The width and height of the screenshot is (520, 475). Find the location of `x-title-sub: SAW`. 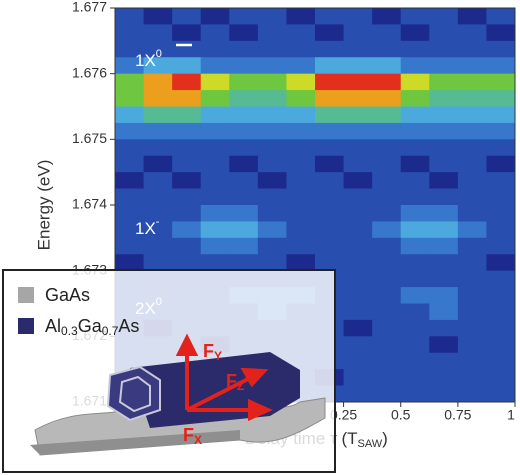

x-title-sub: SAW is located at coordinates (370, 444).